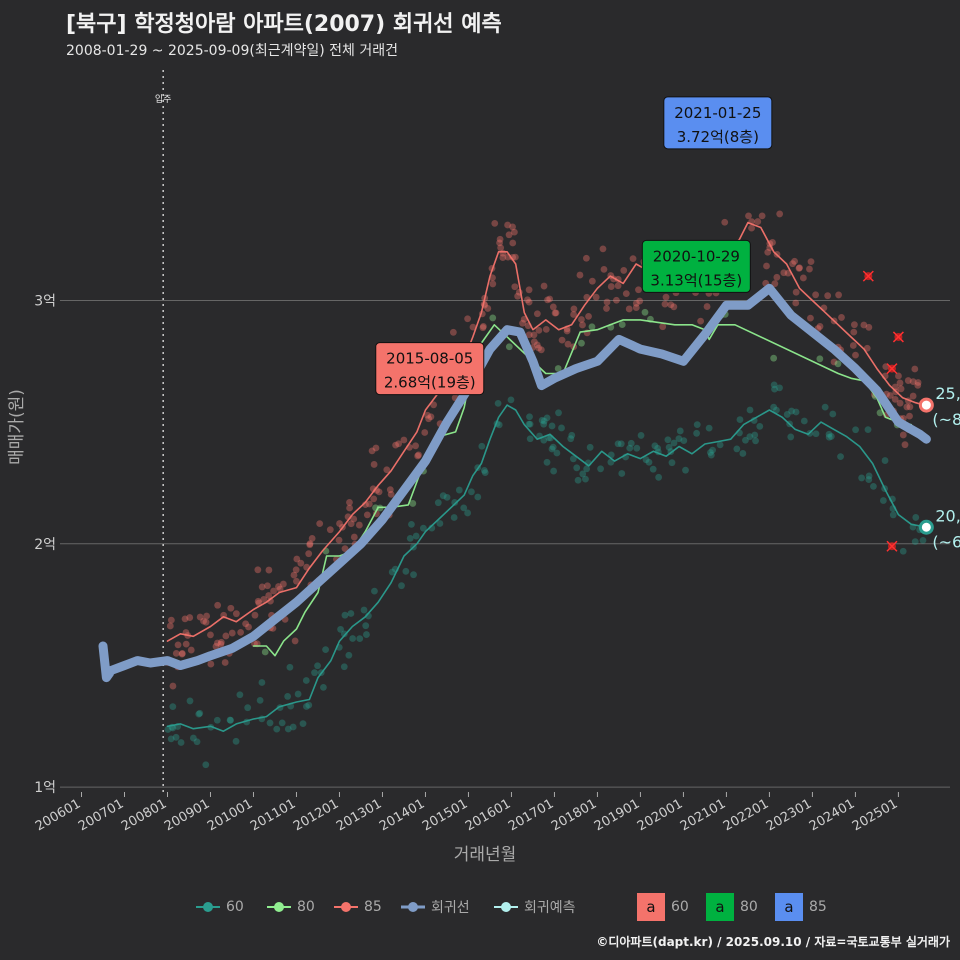 The width and height of the screenshot is (960, 960). I want to click on legend-item-regression: 회귀선, so click(435, 907).